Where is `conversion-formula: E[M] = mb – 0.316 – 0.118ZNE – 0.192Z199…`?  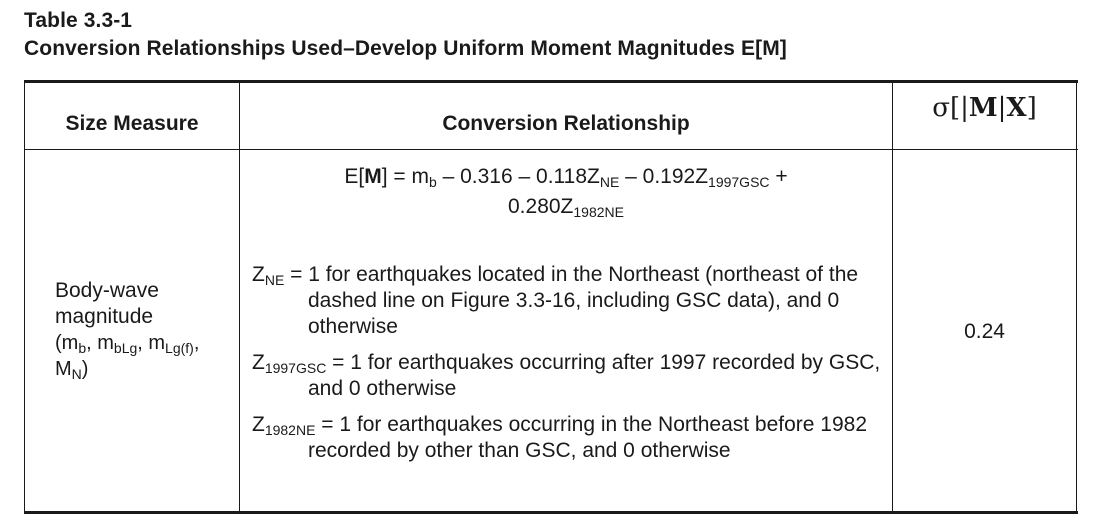 conversion-formula: E[M] = mb – 0.316 – 0.118ZNE – 0.192Z199… is located at coordinates (566, 192).